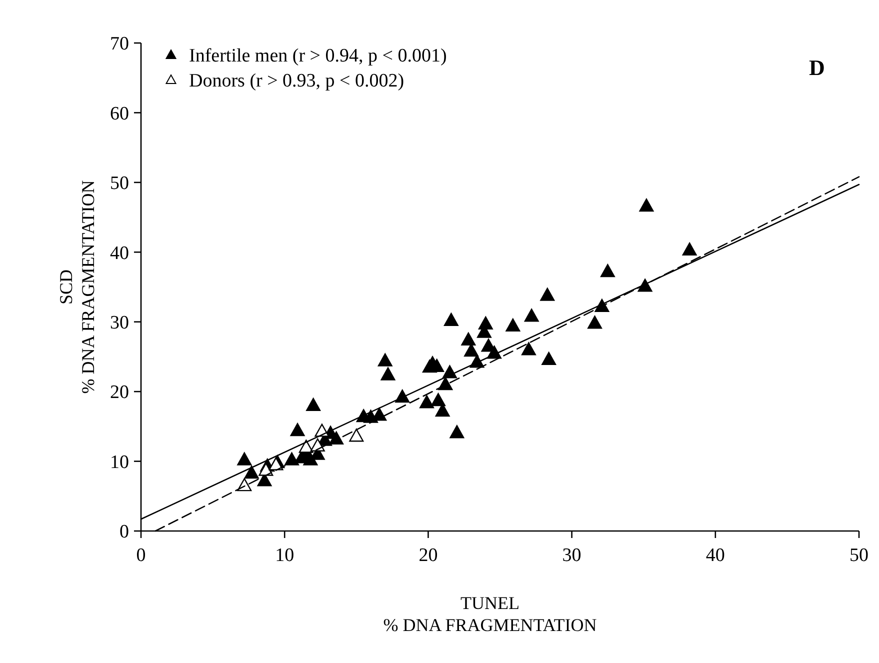 The width and height of the screenshot is (879, 663). I want to click on y-tick-label: 0, so click(124, 532).